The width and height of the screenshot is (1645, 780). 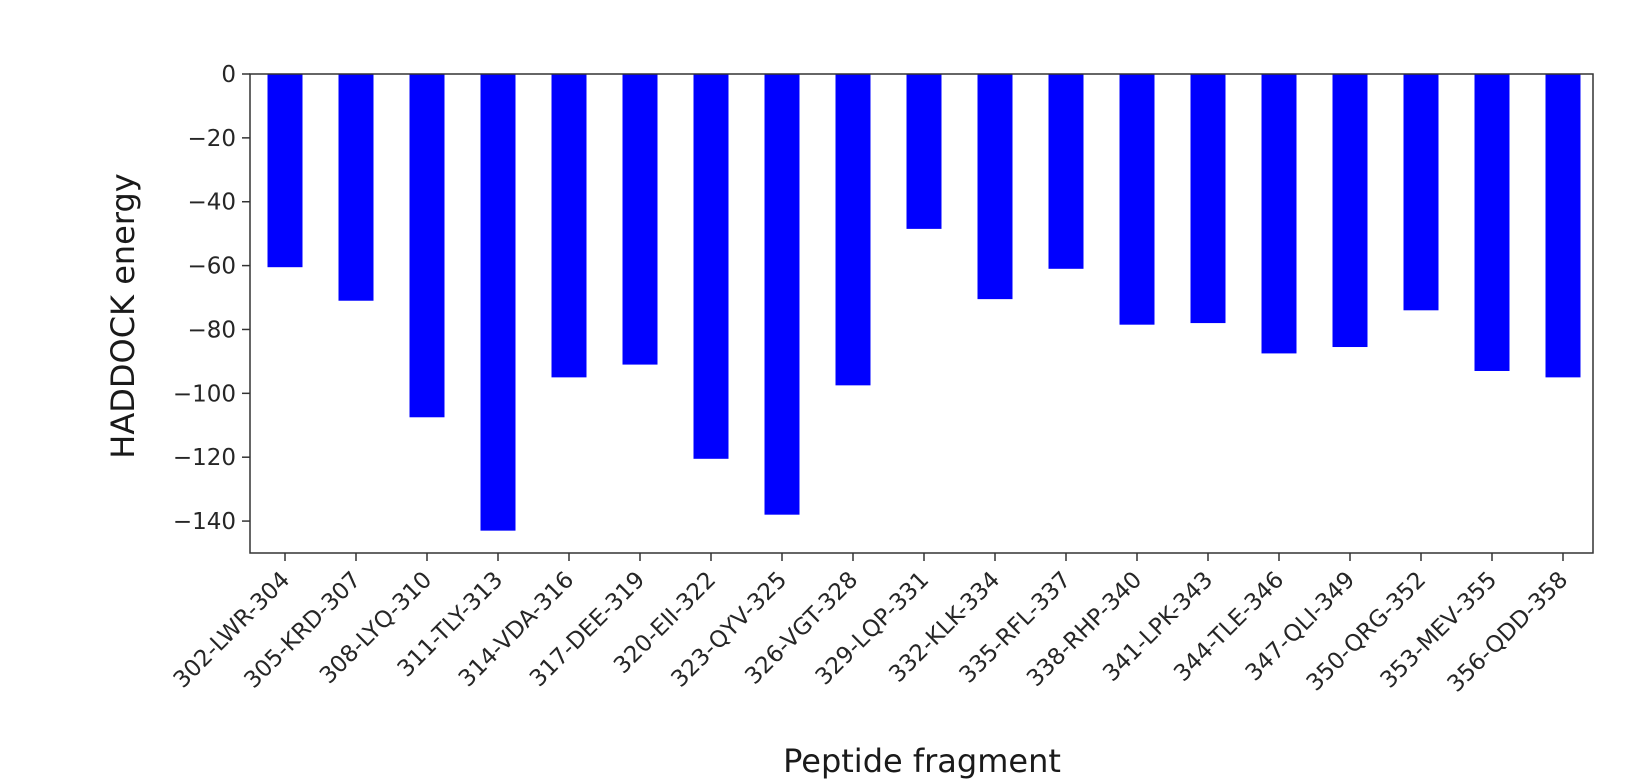 What do you see at coordinates (204, 394) in the screenshot?
I see `y-tick-label: −100` at bounding box center [204, 394].